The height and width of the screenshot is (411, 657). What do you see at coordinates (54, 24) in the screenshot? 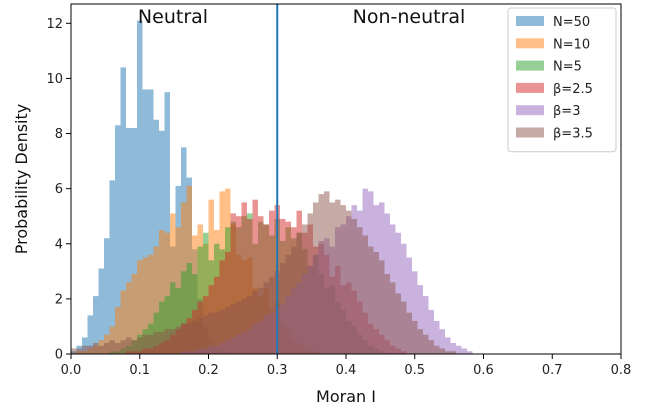
I see `y-tick-label: 12` at bounding box center [54, 24].